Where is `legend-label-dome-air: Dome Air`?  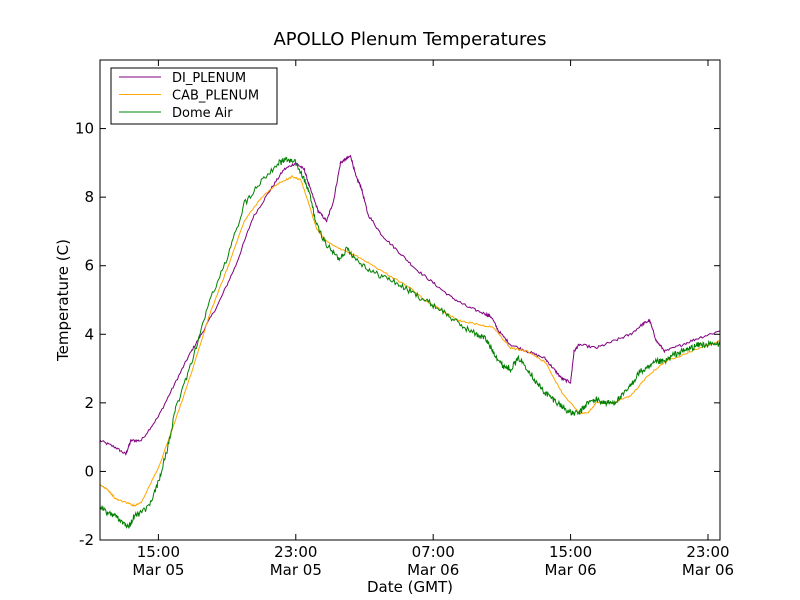
legend-label-dome-air: Dome Air is located at coordinates (202, 113).